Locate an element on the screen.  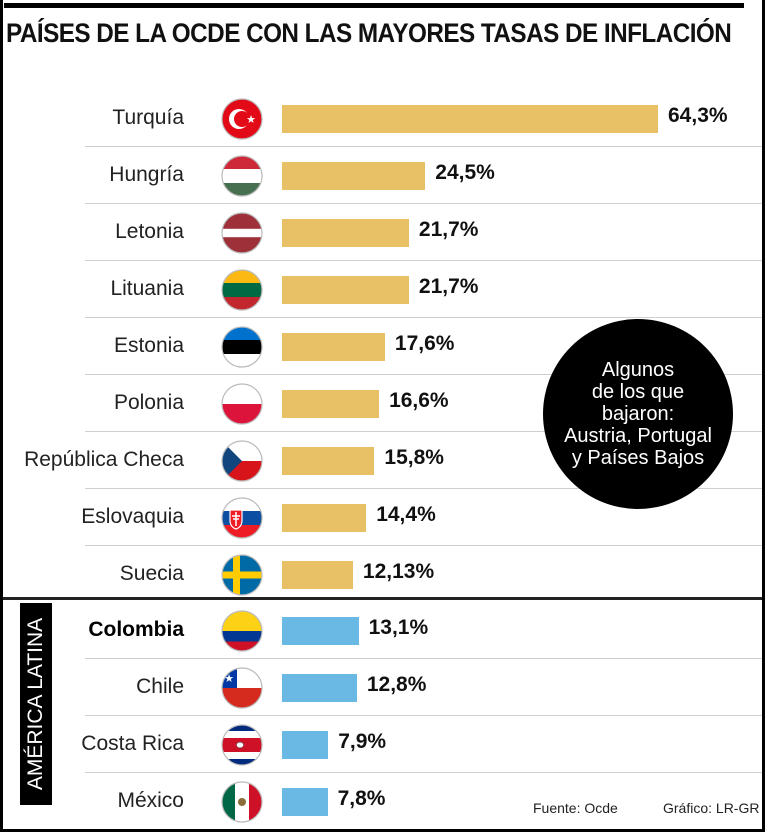
flag-se-icon is located at coordinates (242, 575).